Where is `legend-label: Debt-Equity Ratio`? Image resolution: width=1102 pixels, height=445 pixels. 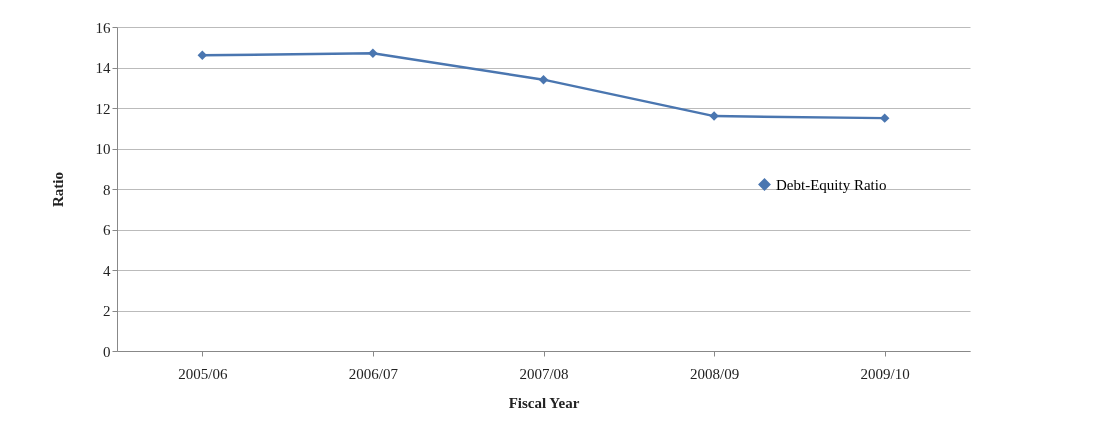 legend-label: Debt-Equity Ratio is located at coordinates (831, 184).